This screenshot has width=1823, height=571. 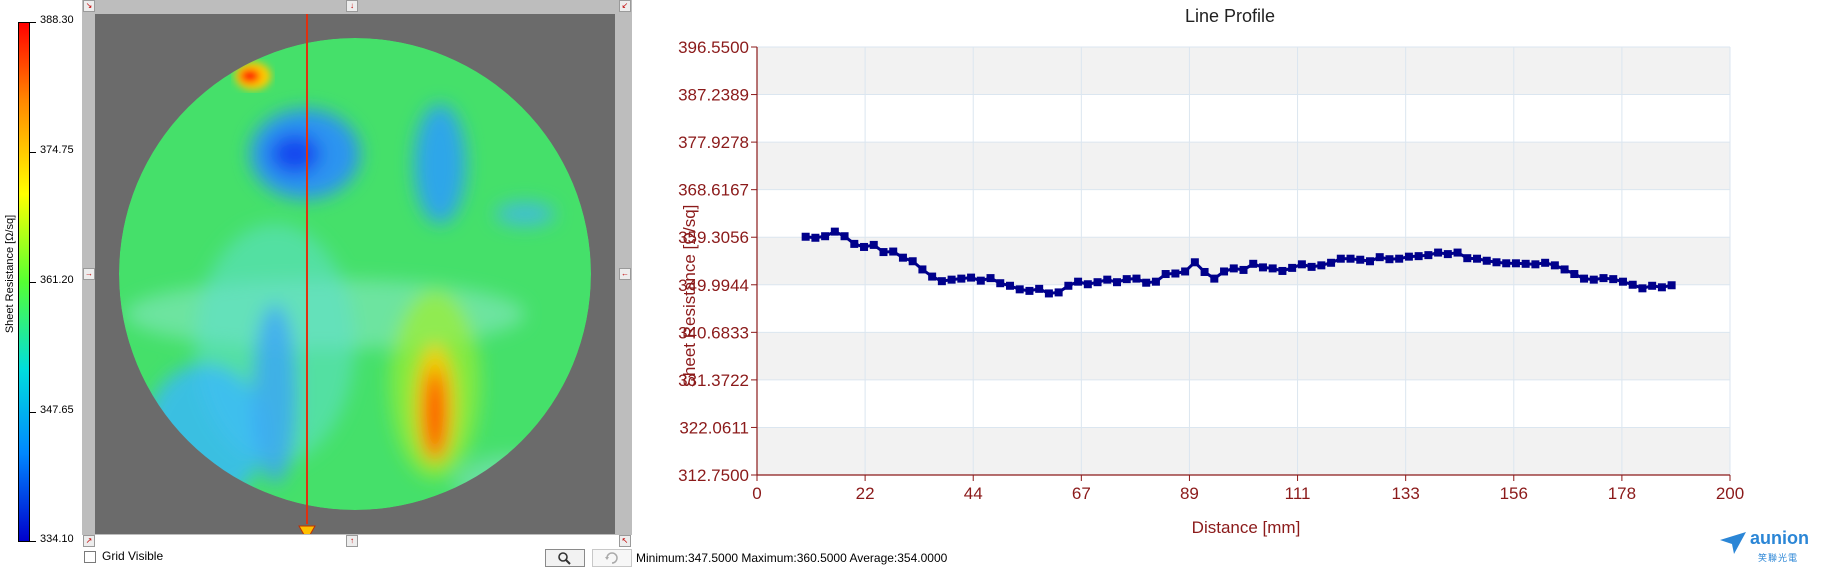 I want to click on chart-x-axis-label: Distance [mm], so click(x=1246, y=527).